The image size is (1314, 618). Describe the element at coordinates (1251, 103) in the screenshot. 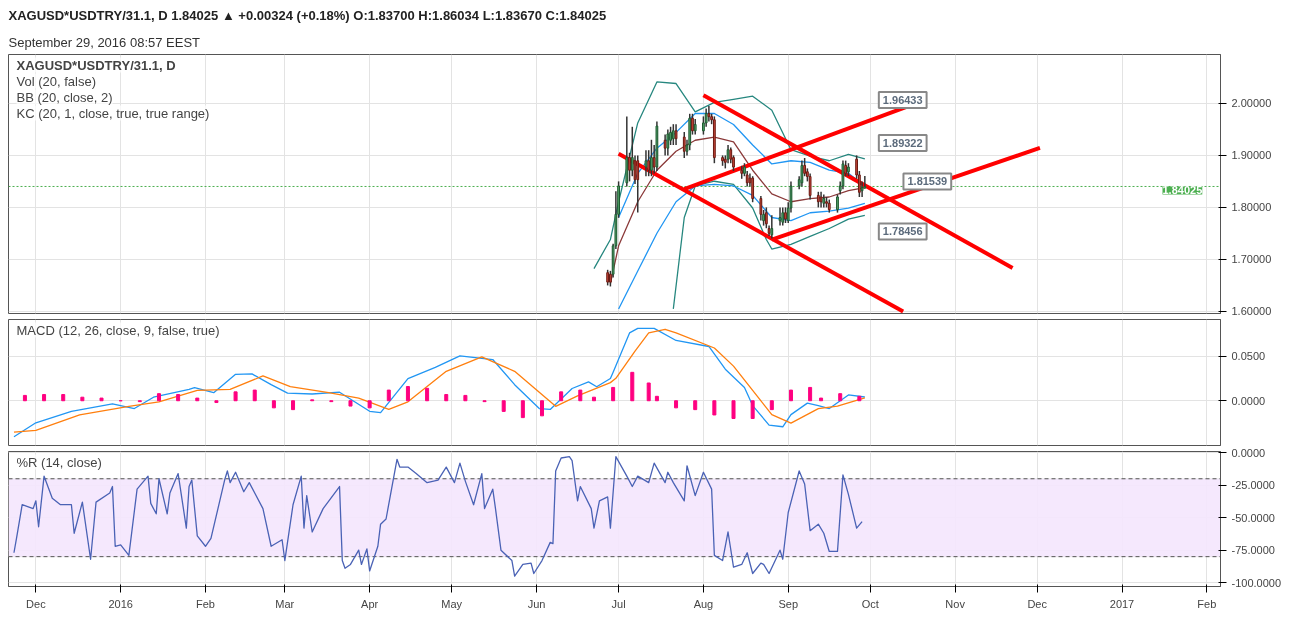

I see `y-tick-label: 2.00000` at that location.